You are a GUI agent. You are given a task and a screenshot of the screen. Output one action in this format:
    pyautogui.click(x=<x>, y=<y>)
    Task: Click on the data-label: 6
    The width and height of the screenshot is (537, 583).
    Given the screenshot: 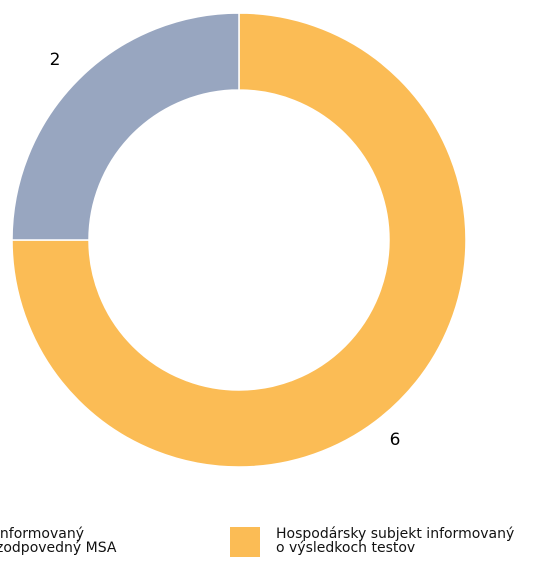 What is the action you would take?
    pyautogui.click(x=395, y=440)
    